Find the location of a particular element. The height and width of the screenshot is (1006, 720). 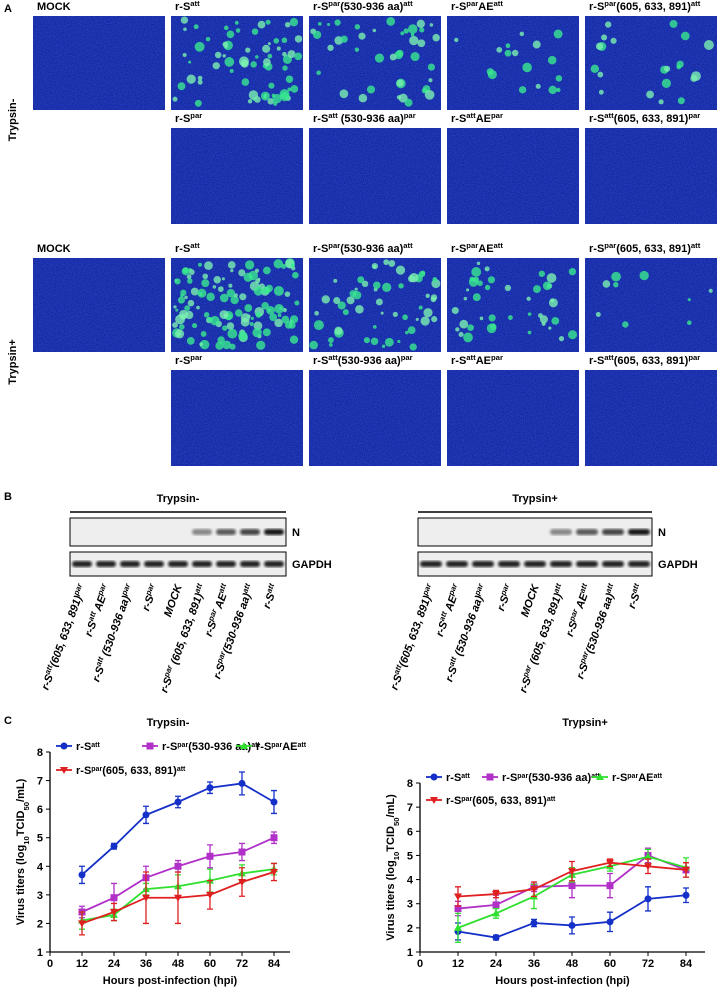

x-tick-label: 48 is located at coordinates (572, 964).